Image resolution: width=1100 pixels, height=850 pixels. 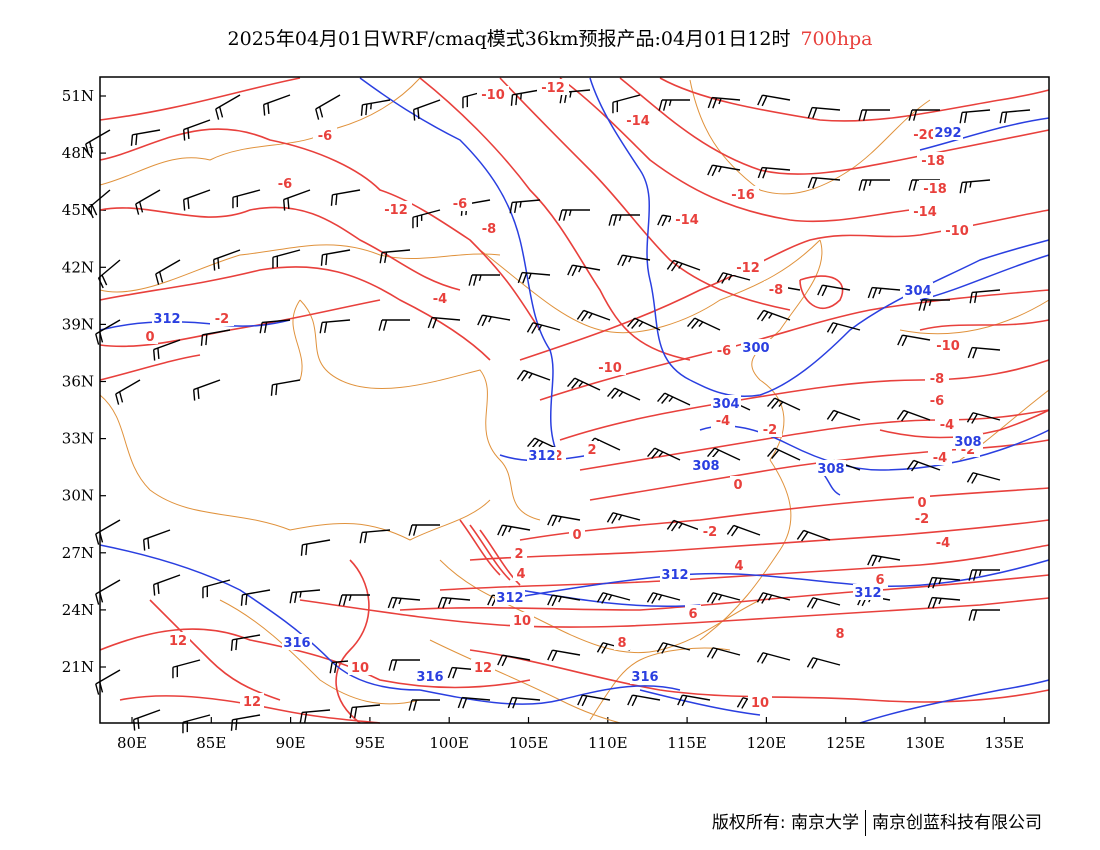 I want to click on temperature-label: -6, so click(x=724, y=351).